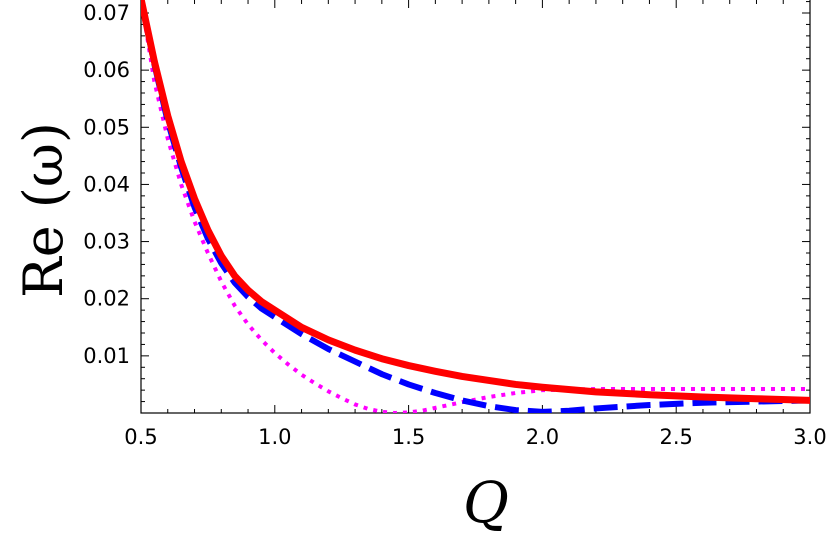 The width and height of the screenshot is (830, 535). What do you see at coordinates (542, 437) in the screenshot?
I see `x-tick-label: 2.0` at bounding box center [542, 437].